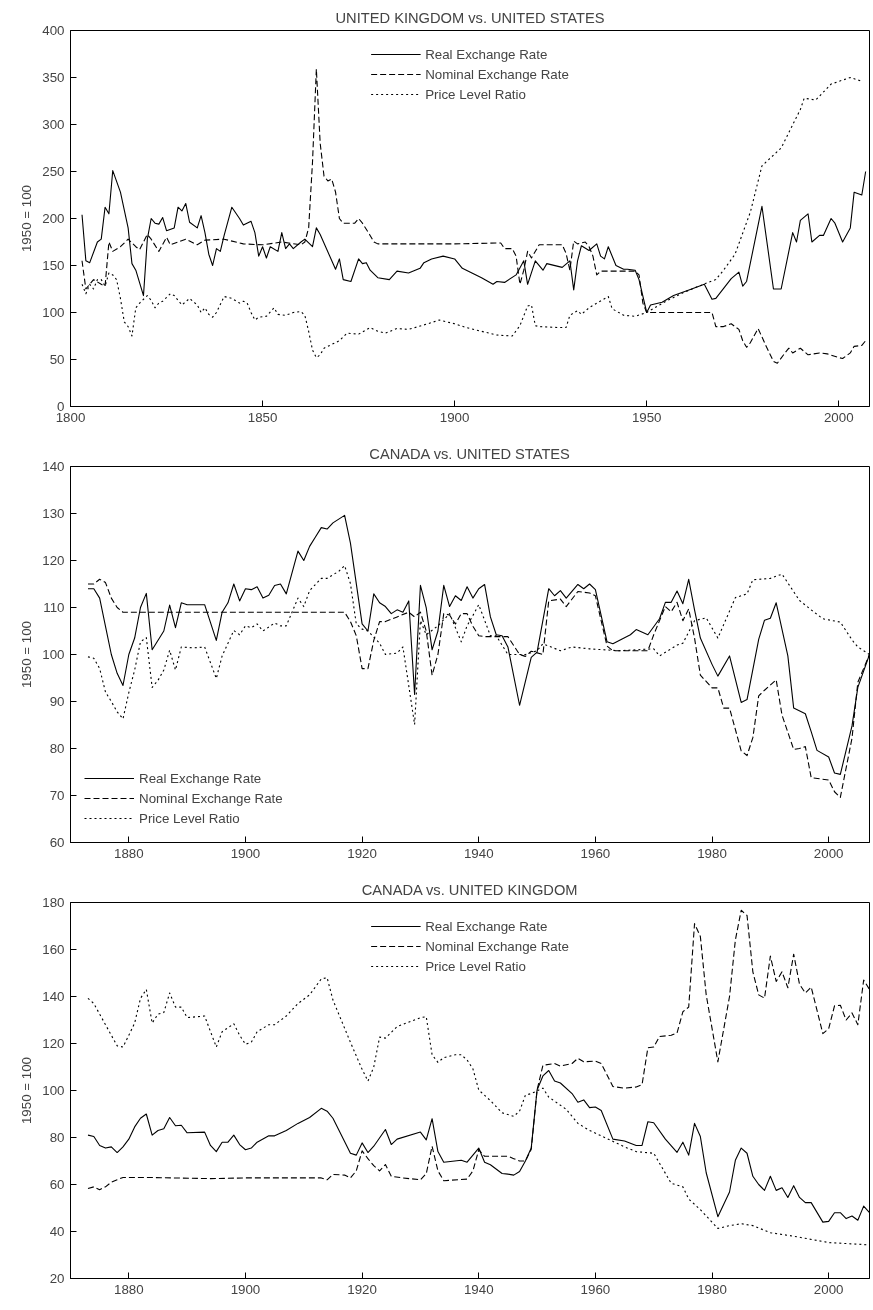  Describe the element at coordinates (54, 607) in the screenshot. I see `y-tick-label: 110` at that location.